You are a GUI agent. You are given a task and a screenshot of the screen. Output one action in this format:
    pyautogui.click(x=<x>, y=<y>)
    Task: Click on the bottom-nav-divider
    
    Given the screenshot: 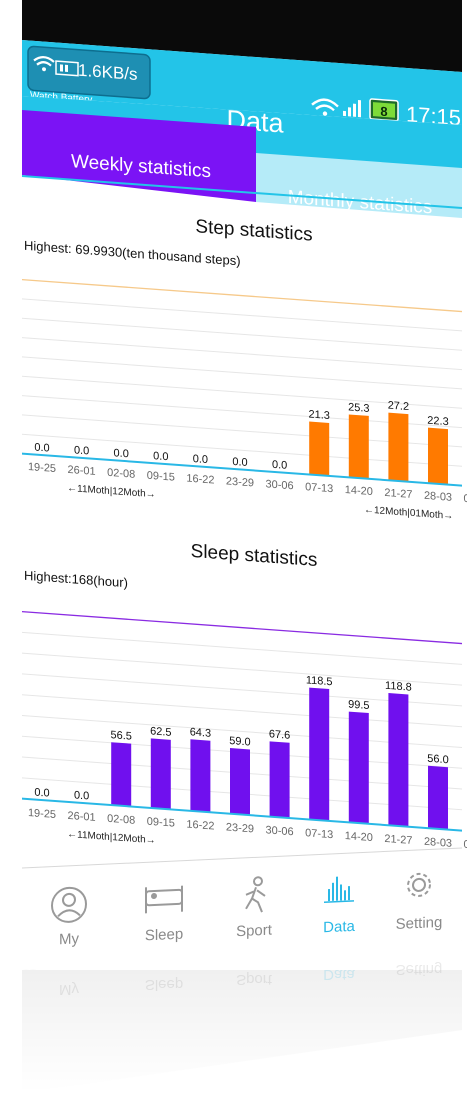 What is the action you would take?
    pyautogui.click(x=242, y=858)
    